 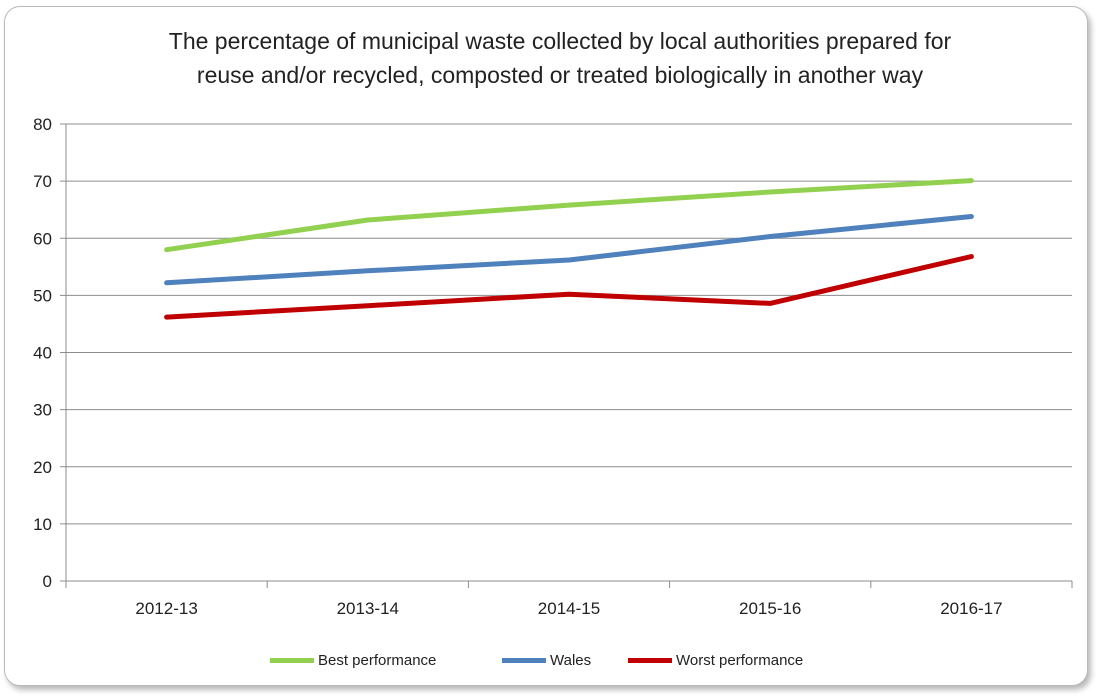 I want to click on legend-swatch-wales, so click(x=524, y=660).